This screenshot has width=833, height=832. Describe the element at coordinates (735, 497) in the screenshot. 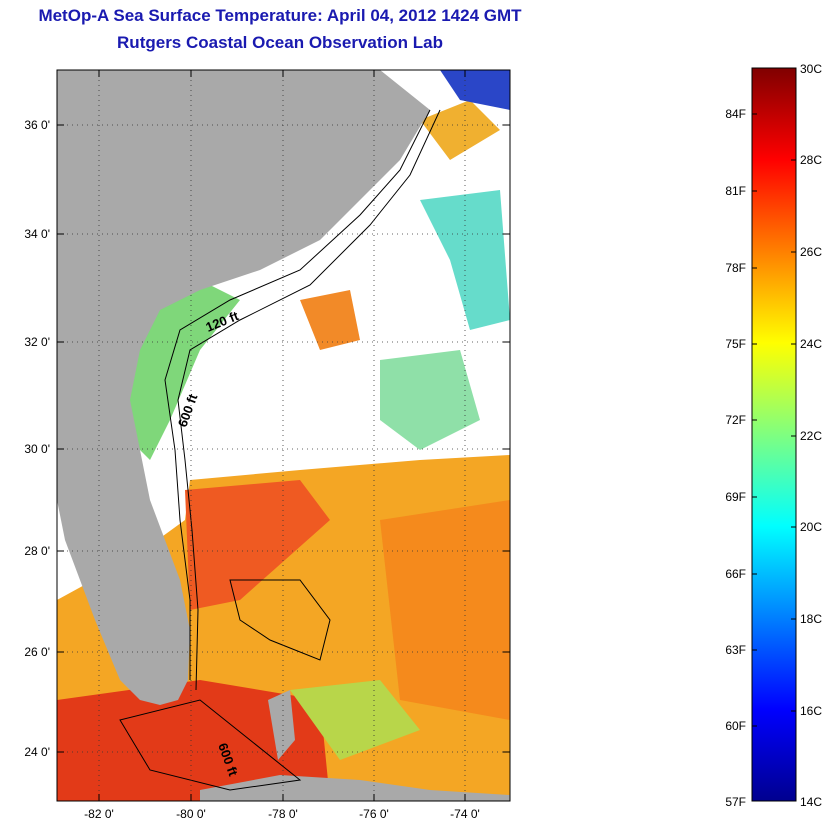

I see `colorbar-f-label: 69F` at that location.